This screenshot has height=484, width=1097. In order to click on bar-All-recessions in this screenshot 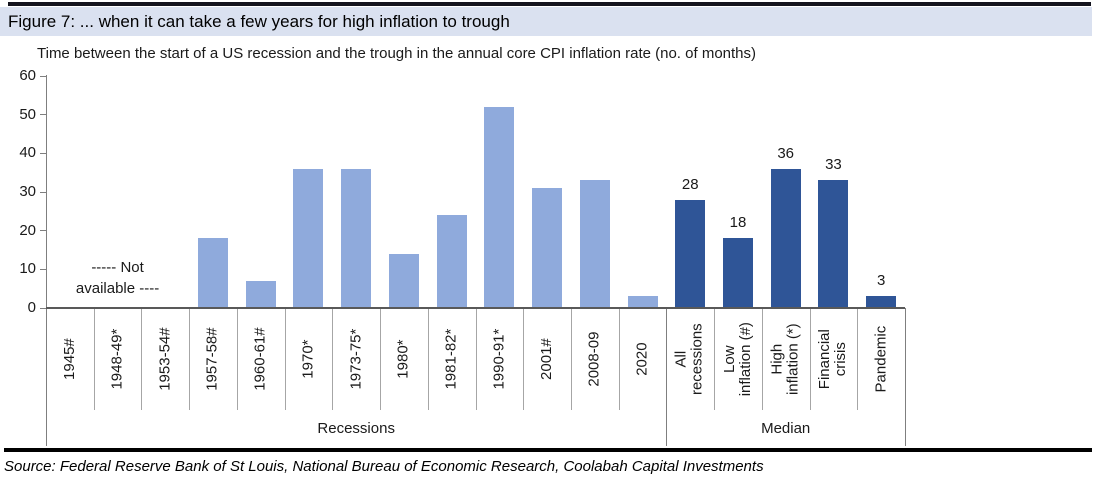, I will do `click(690, 253)`.